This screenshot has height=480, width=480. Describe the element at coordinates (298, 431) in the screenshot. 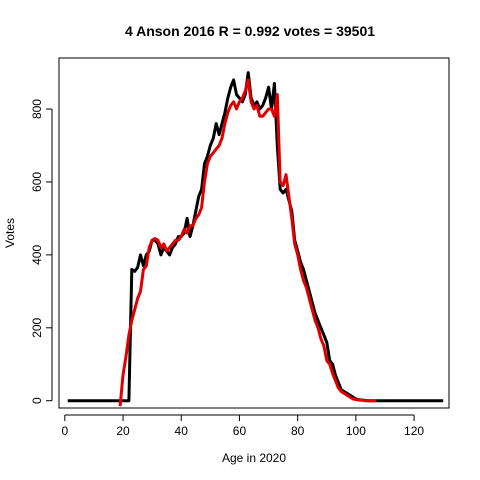

I see `x-tick-label: 80` at that location.